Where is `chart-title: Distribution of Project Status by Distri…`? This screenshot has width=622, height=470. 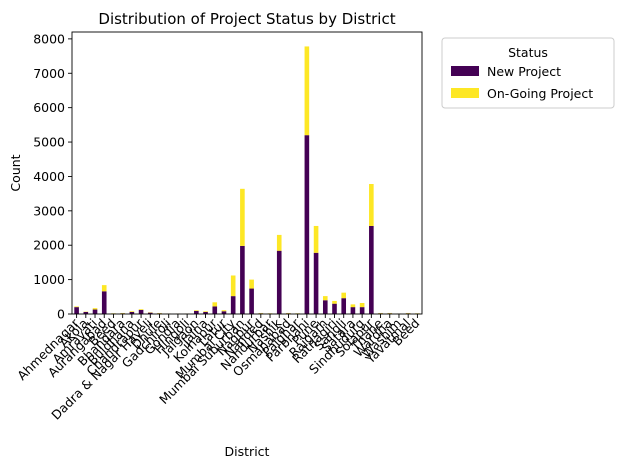
chart-title: Distribution of Project Status by Distri… is located at coordinates (246, 19).